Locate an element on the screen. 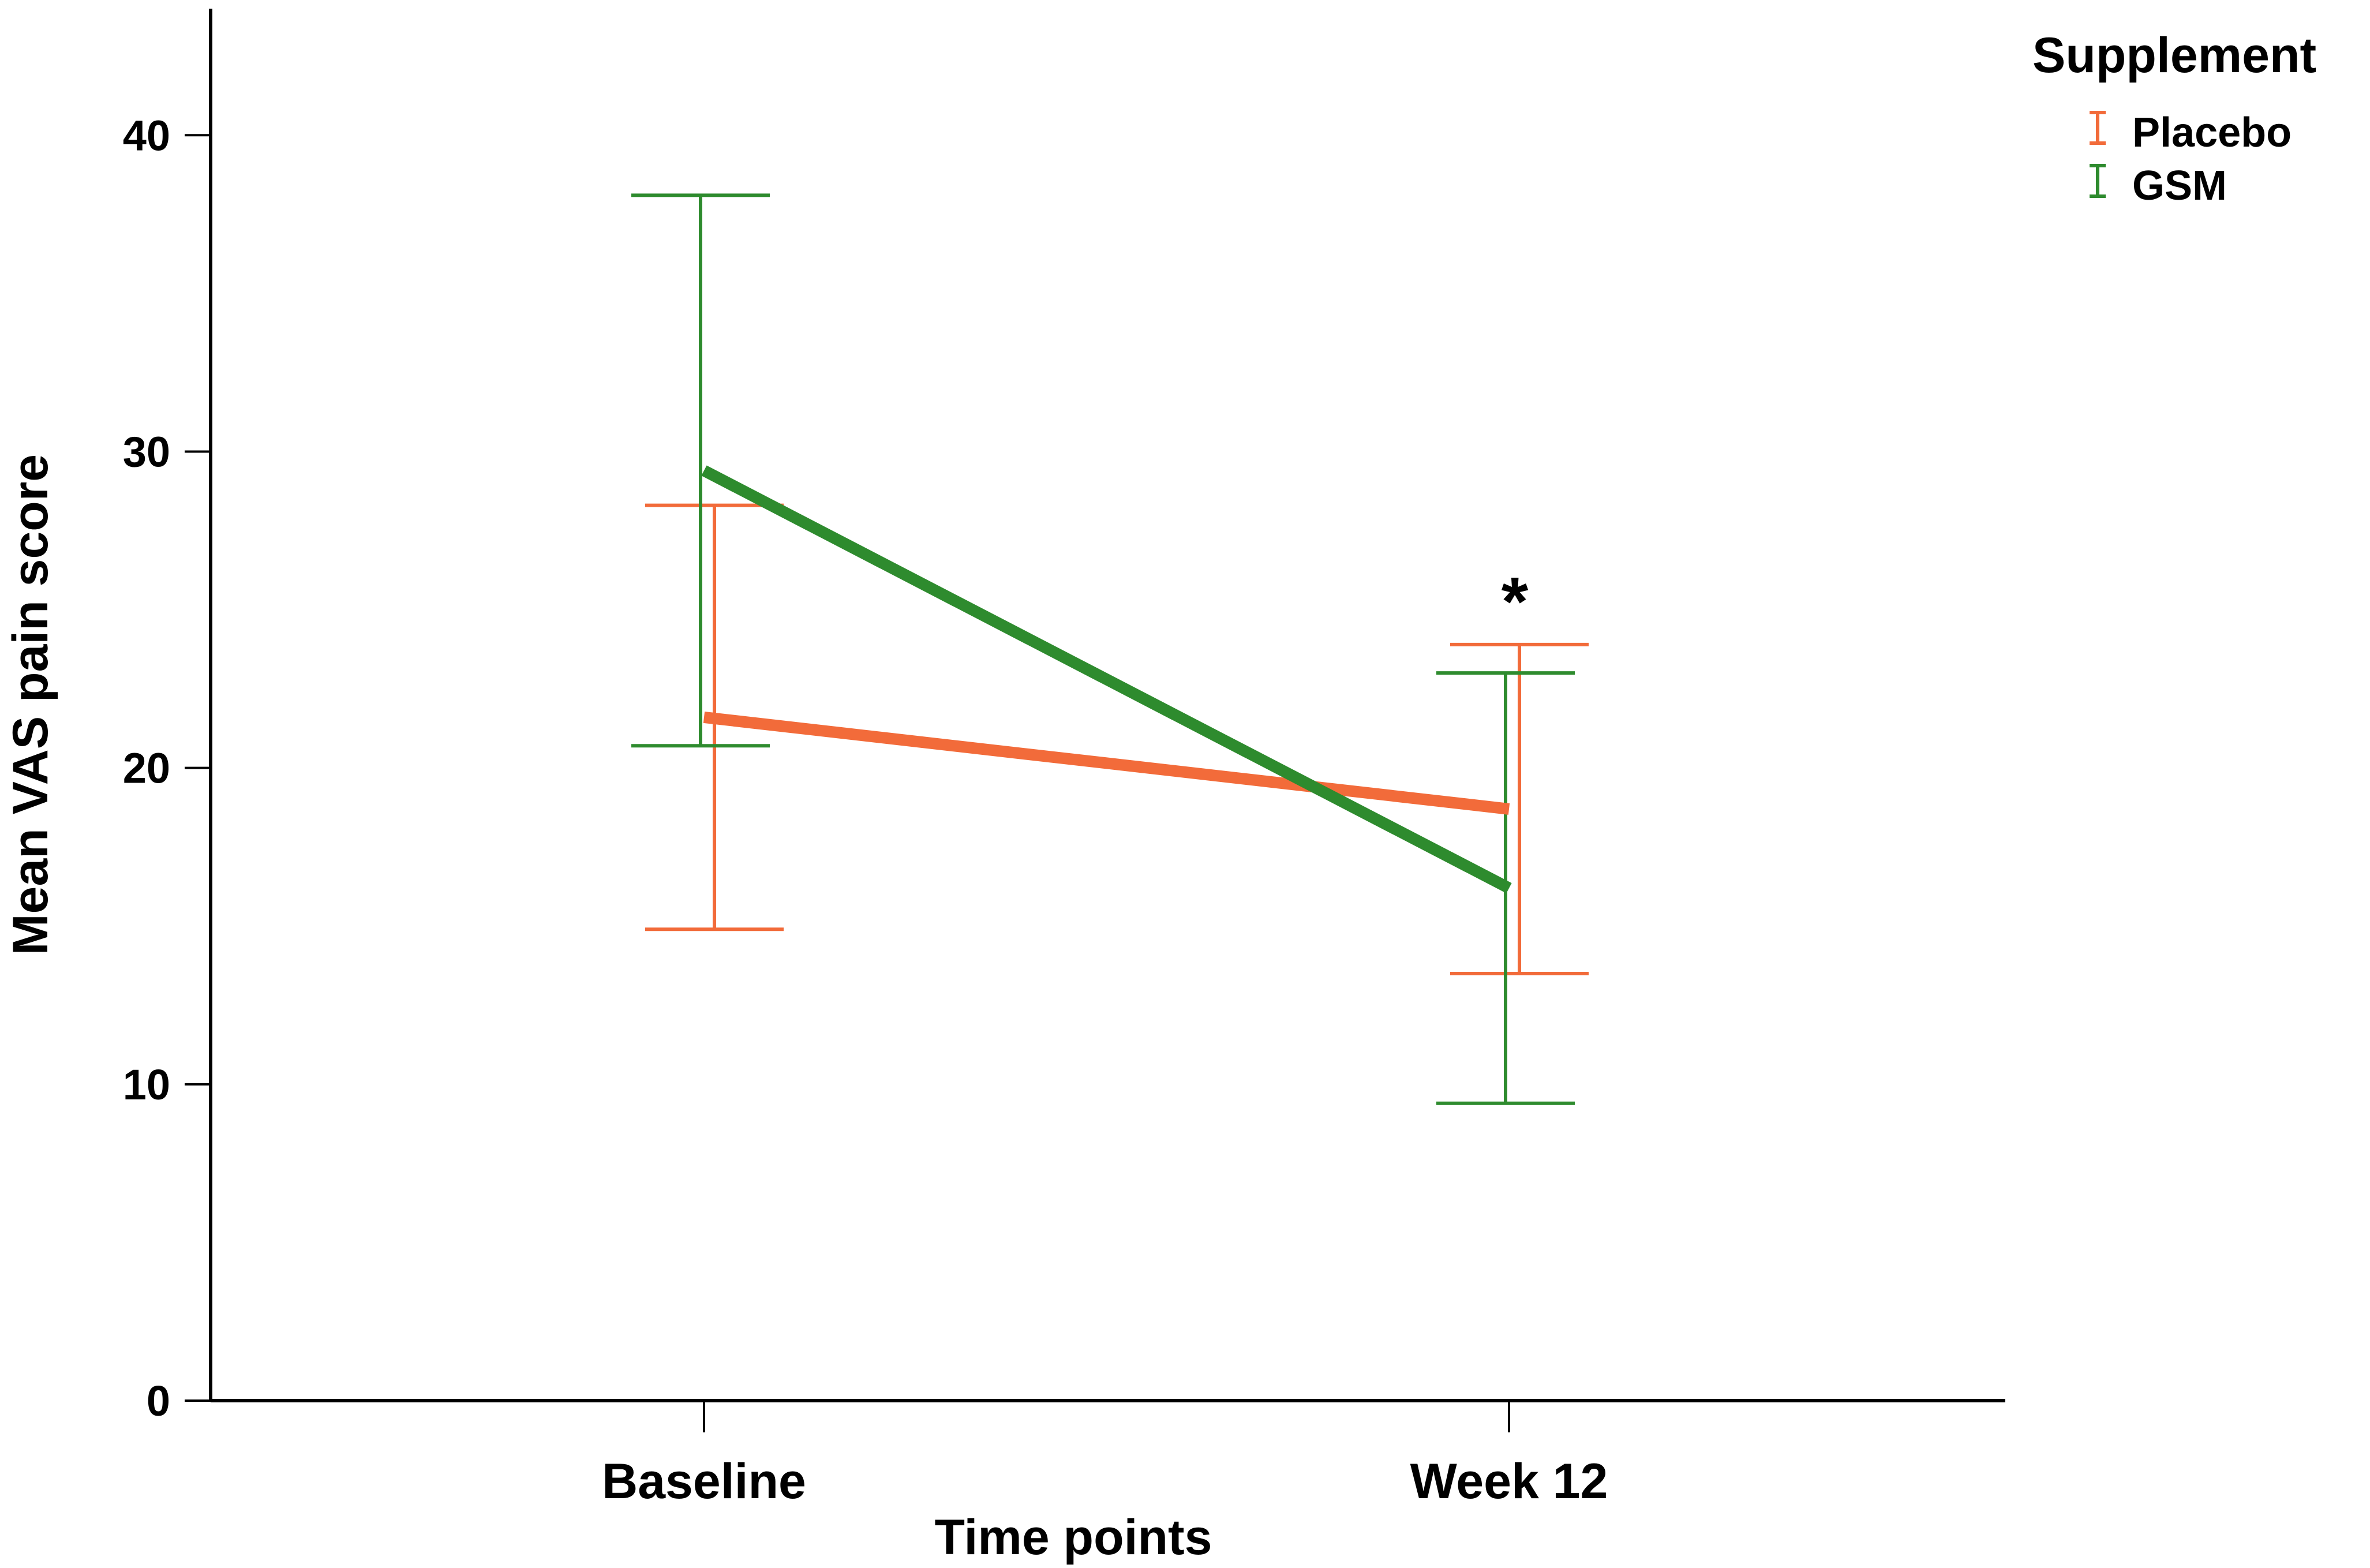  x-axis-title: Time points is located at coordinates (1073, 1537).